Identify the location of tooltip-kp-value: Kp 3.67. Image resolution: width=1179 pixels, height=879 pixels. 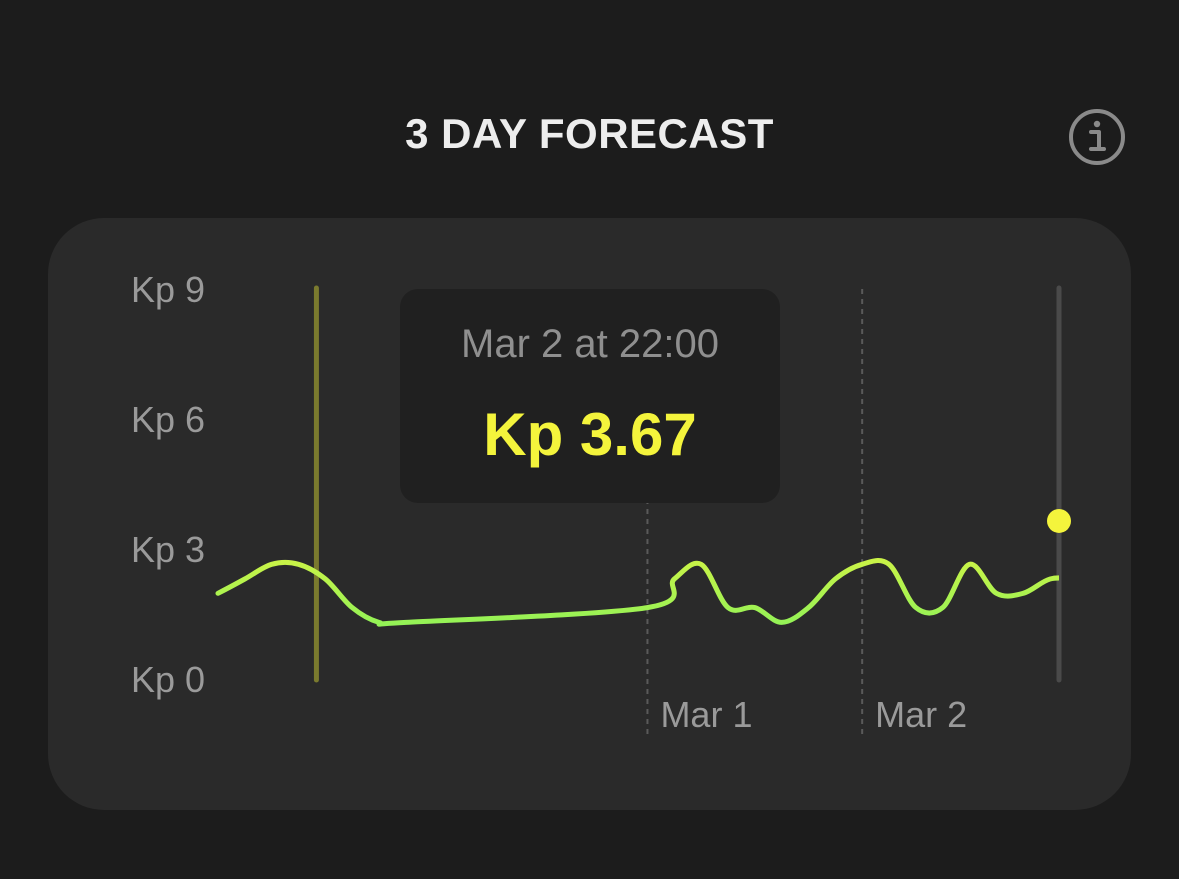
(590, 434).